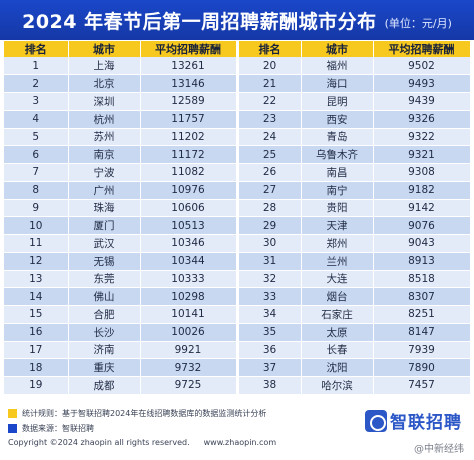  I want to click on salary-cell: 9493, so click(422, 83).